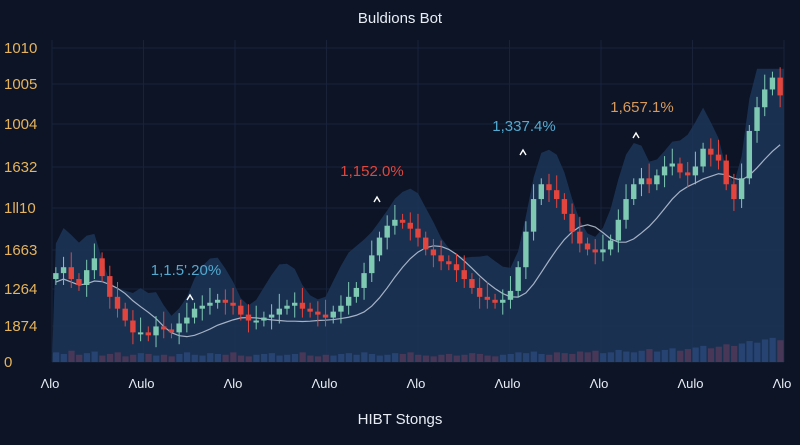 The width and height of the screenshot is (800, 445). Describe the element at coordinates (641, 107) in the screenshot. I see `annotation-label: 1,657.1%` at that location.